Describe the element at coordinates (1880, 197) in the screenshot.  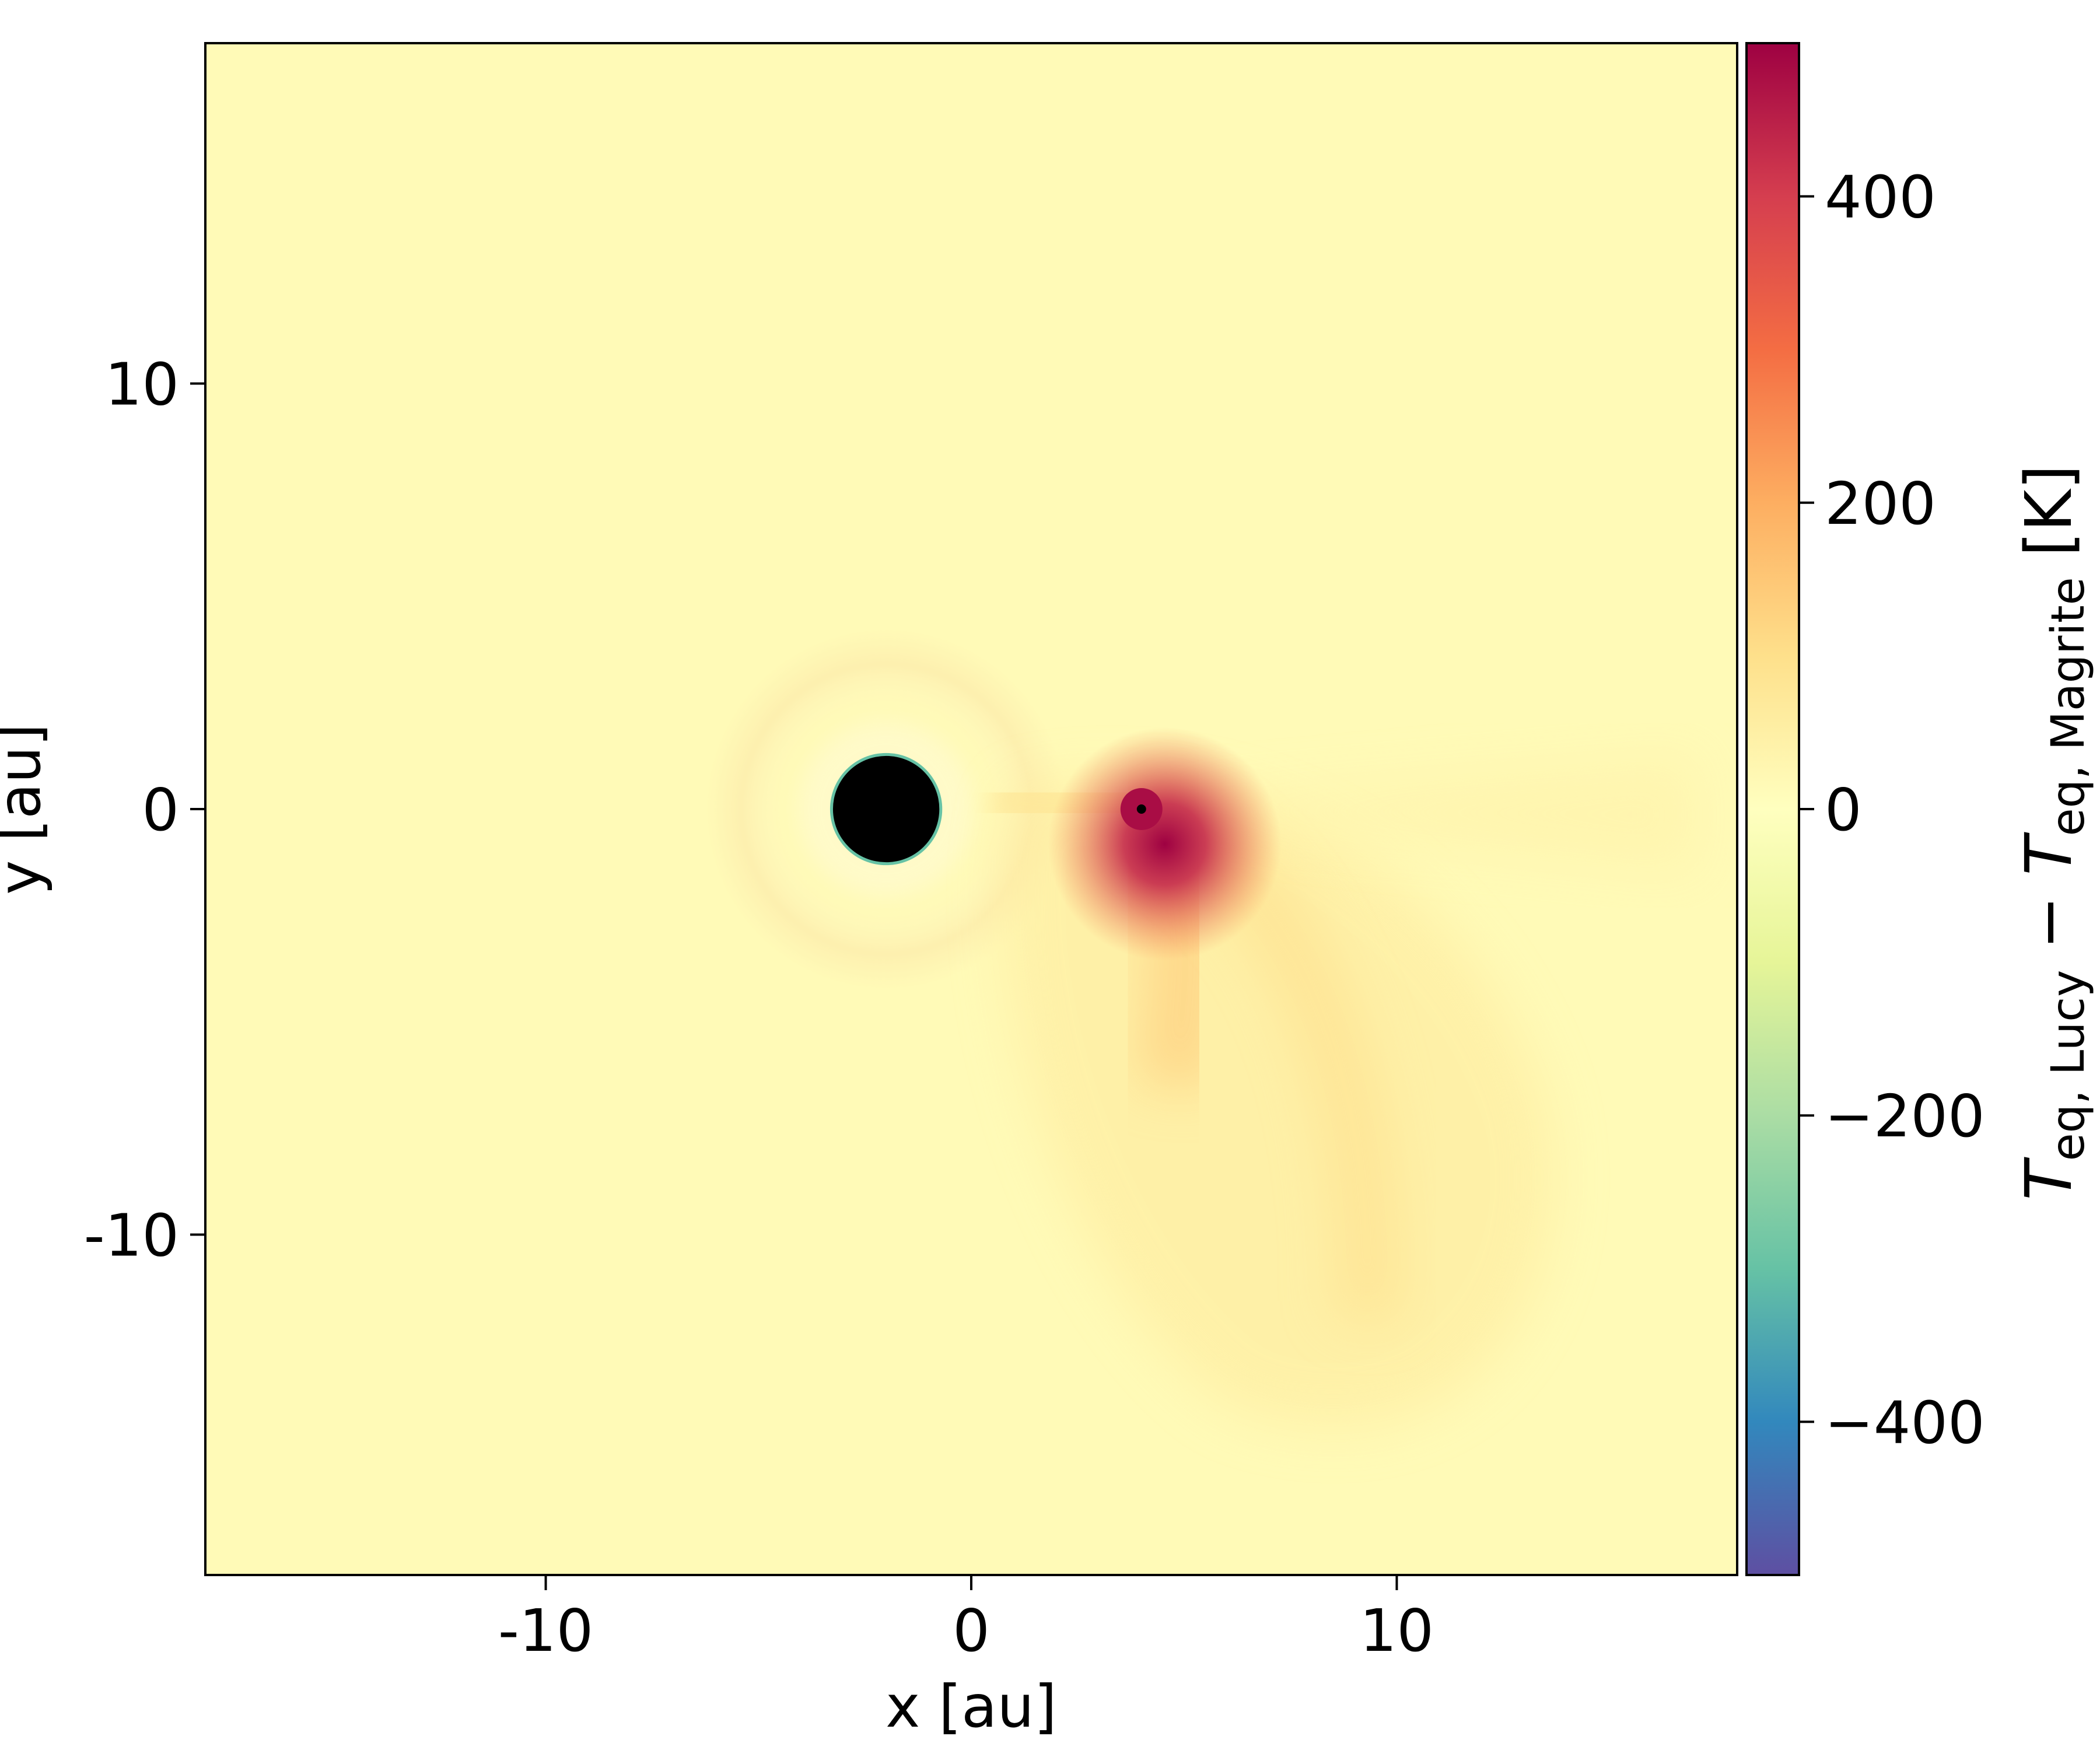
I see `colorbar-tick-label: 400` at that location.